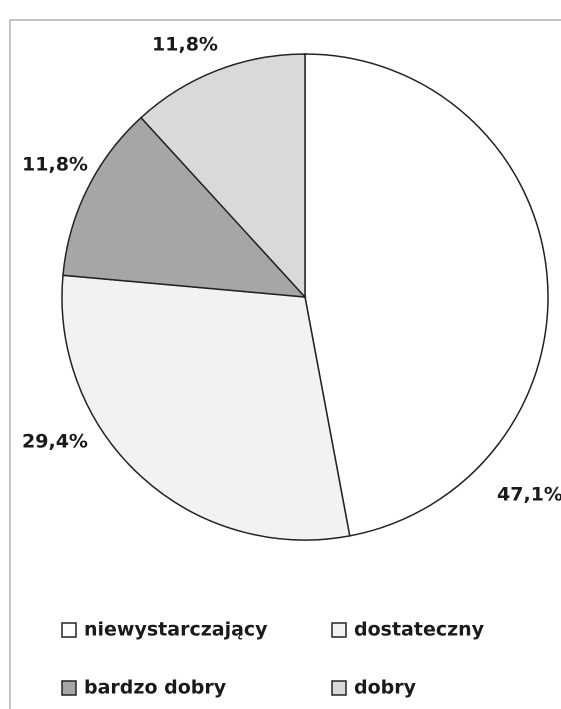  What do you see at coordinates (155, 688) in the screenshot?
I see `legend-label: bardzo dobry` at bounding box center [155, 688].